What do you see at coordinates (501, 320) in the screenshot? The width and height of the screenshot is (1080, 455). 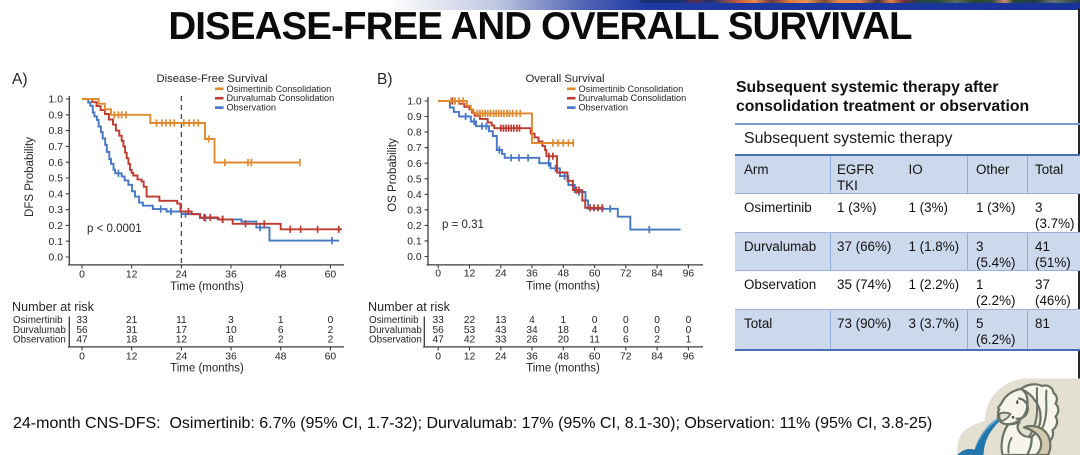 I see `svg-text: 13` at bounding box center [501, 320].